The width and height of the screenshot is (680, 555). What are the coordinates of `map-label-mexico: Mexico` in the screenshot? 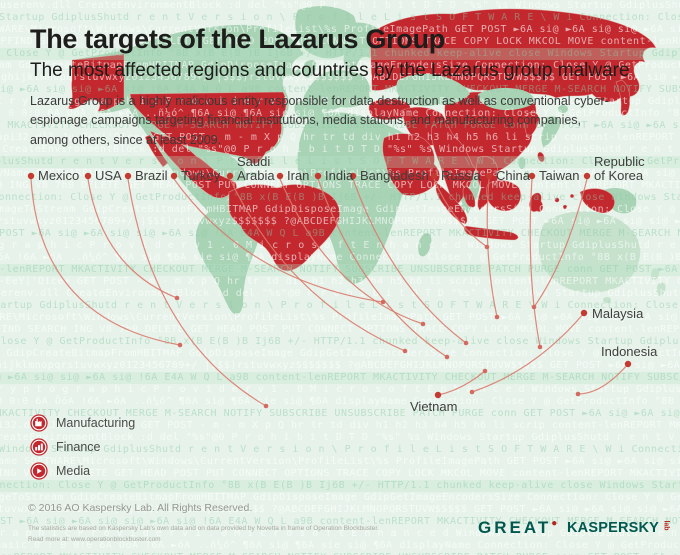 It's located at (59, 175).